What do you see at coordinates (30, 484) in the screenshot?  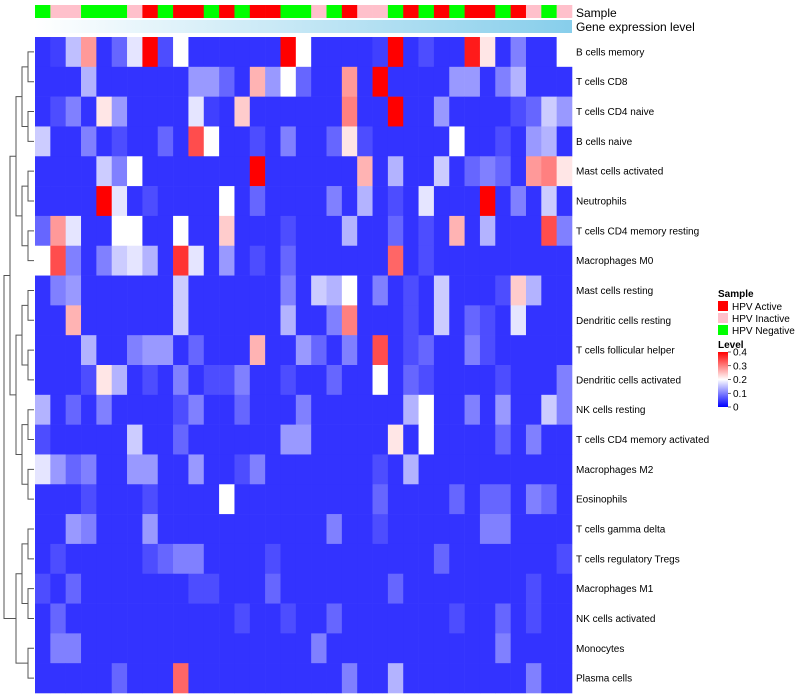 I see `dendrogram-branch` at bounding box center [30, 484].